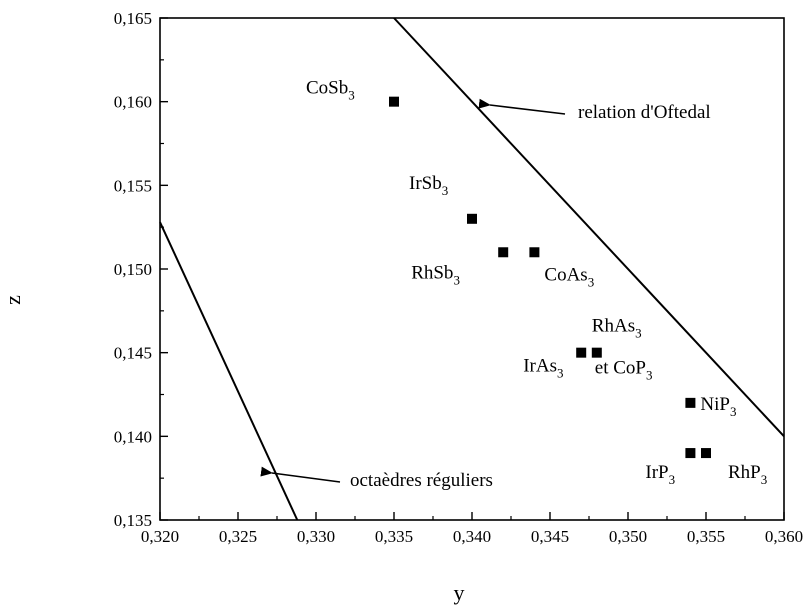  Describe the element at coordinates (660, 474) in the screenshot. I see `label-irp3: IrP3` at that location.